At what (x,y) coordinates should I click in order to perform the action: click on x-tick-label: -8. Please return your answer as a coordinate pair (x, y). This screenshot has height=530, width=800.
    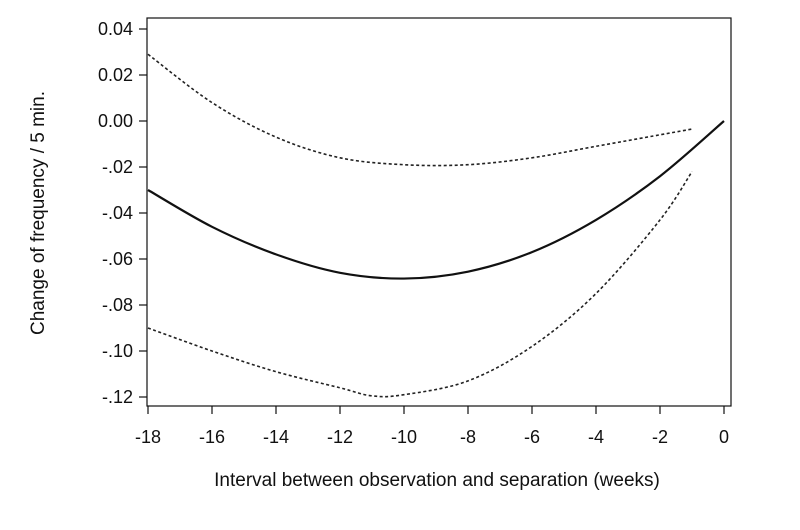
    Looking at the image, I should click on (468, 437).